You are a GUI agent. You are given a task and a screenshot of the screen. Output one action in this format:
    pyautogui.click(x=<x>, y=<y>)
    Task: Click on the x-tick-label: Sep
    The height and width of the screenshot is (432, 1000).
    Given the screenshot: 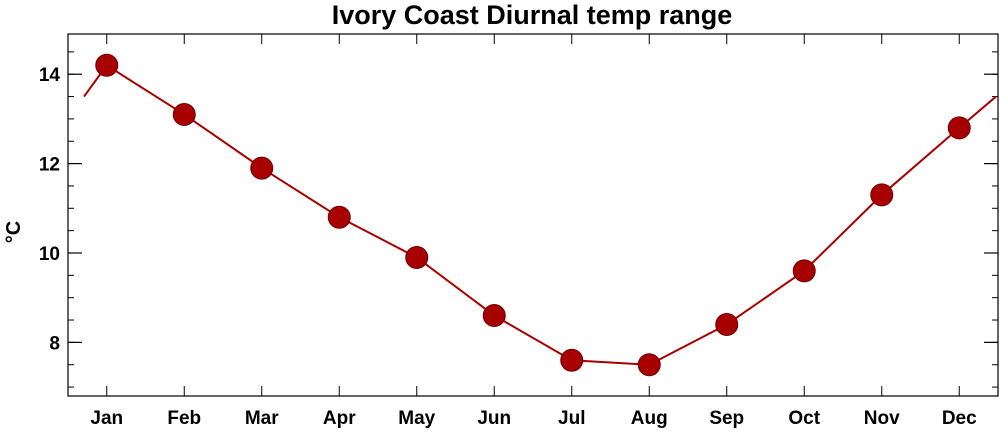 What is the action you would take?
    pyautogui.click(x=726, y=418)
    